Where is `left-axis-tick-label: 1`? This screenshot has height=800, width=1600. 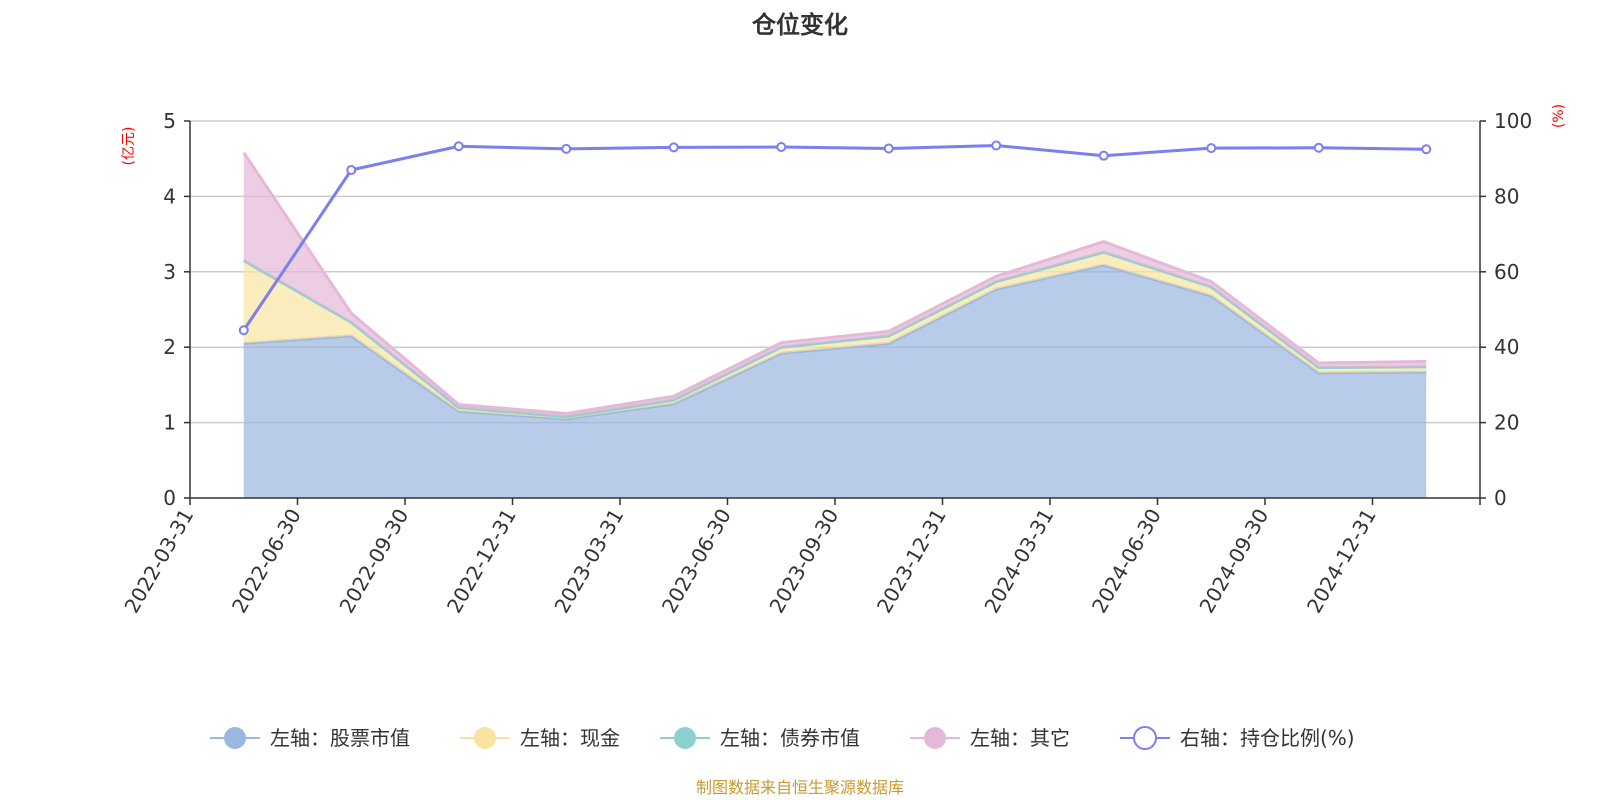
left-axis-tick-label: 1 is located at coordinates (169, 423).